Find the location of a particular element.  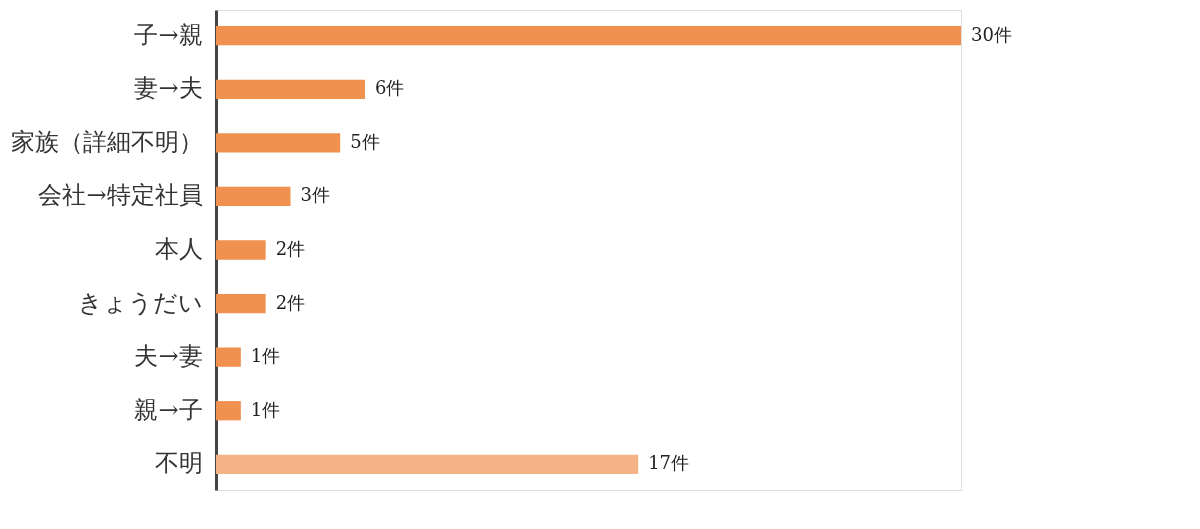

y-tick-label: 親→子 is located at coordinates (168, 409).